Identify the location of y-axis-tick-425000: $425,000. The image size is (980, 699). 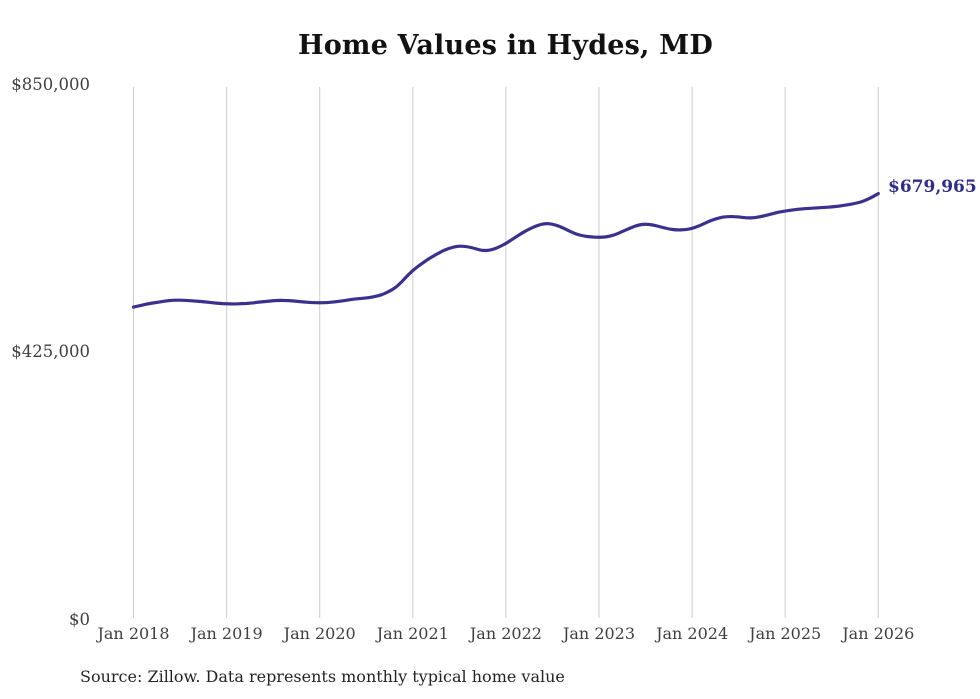
(50, 351).